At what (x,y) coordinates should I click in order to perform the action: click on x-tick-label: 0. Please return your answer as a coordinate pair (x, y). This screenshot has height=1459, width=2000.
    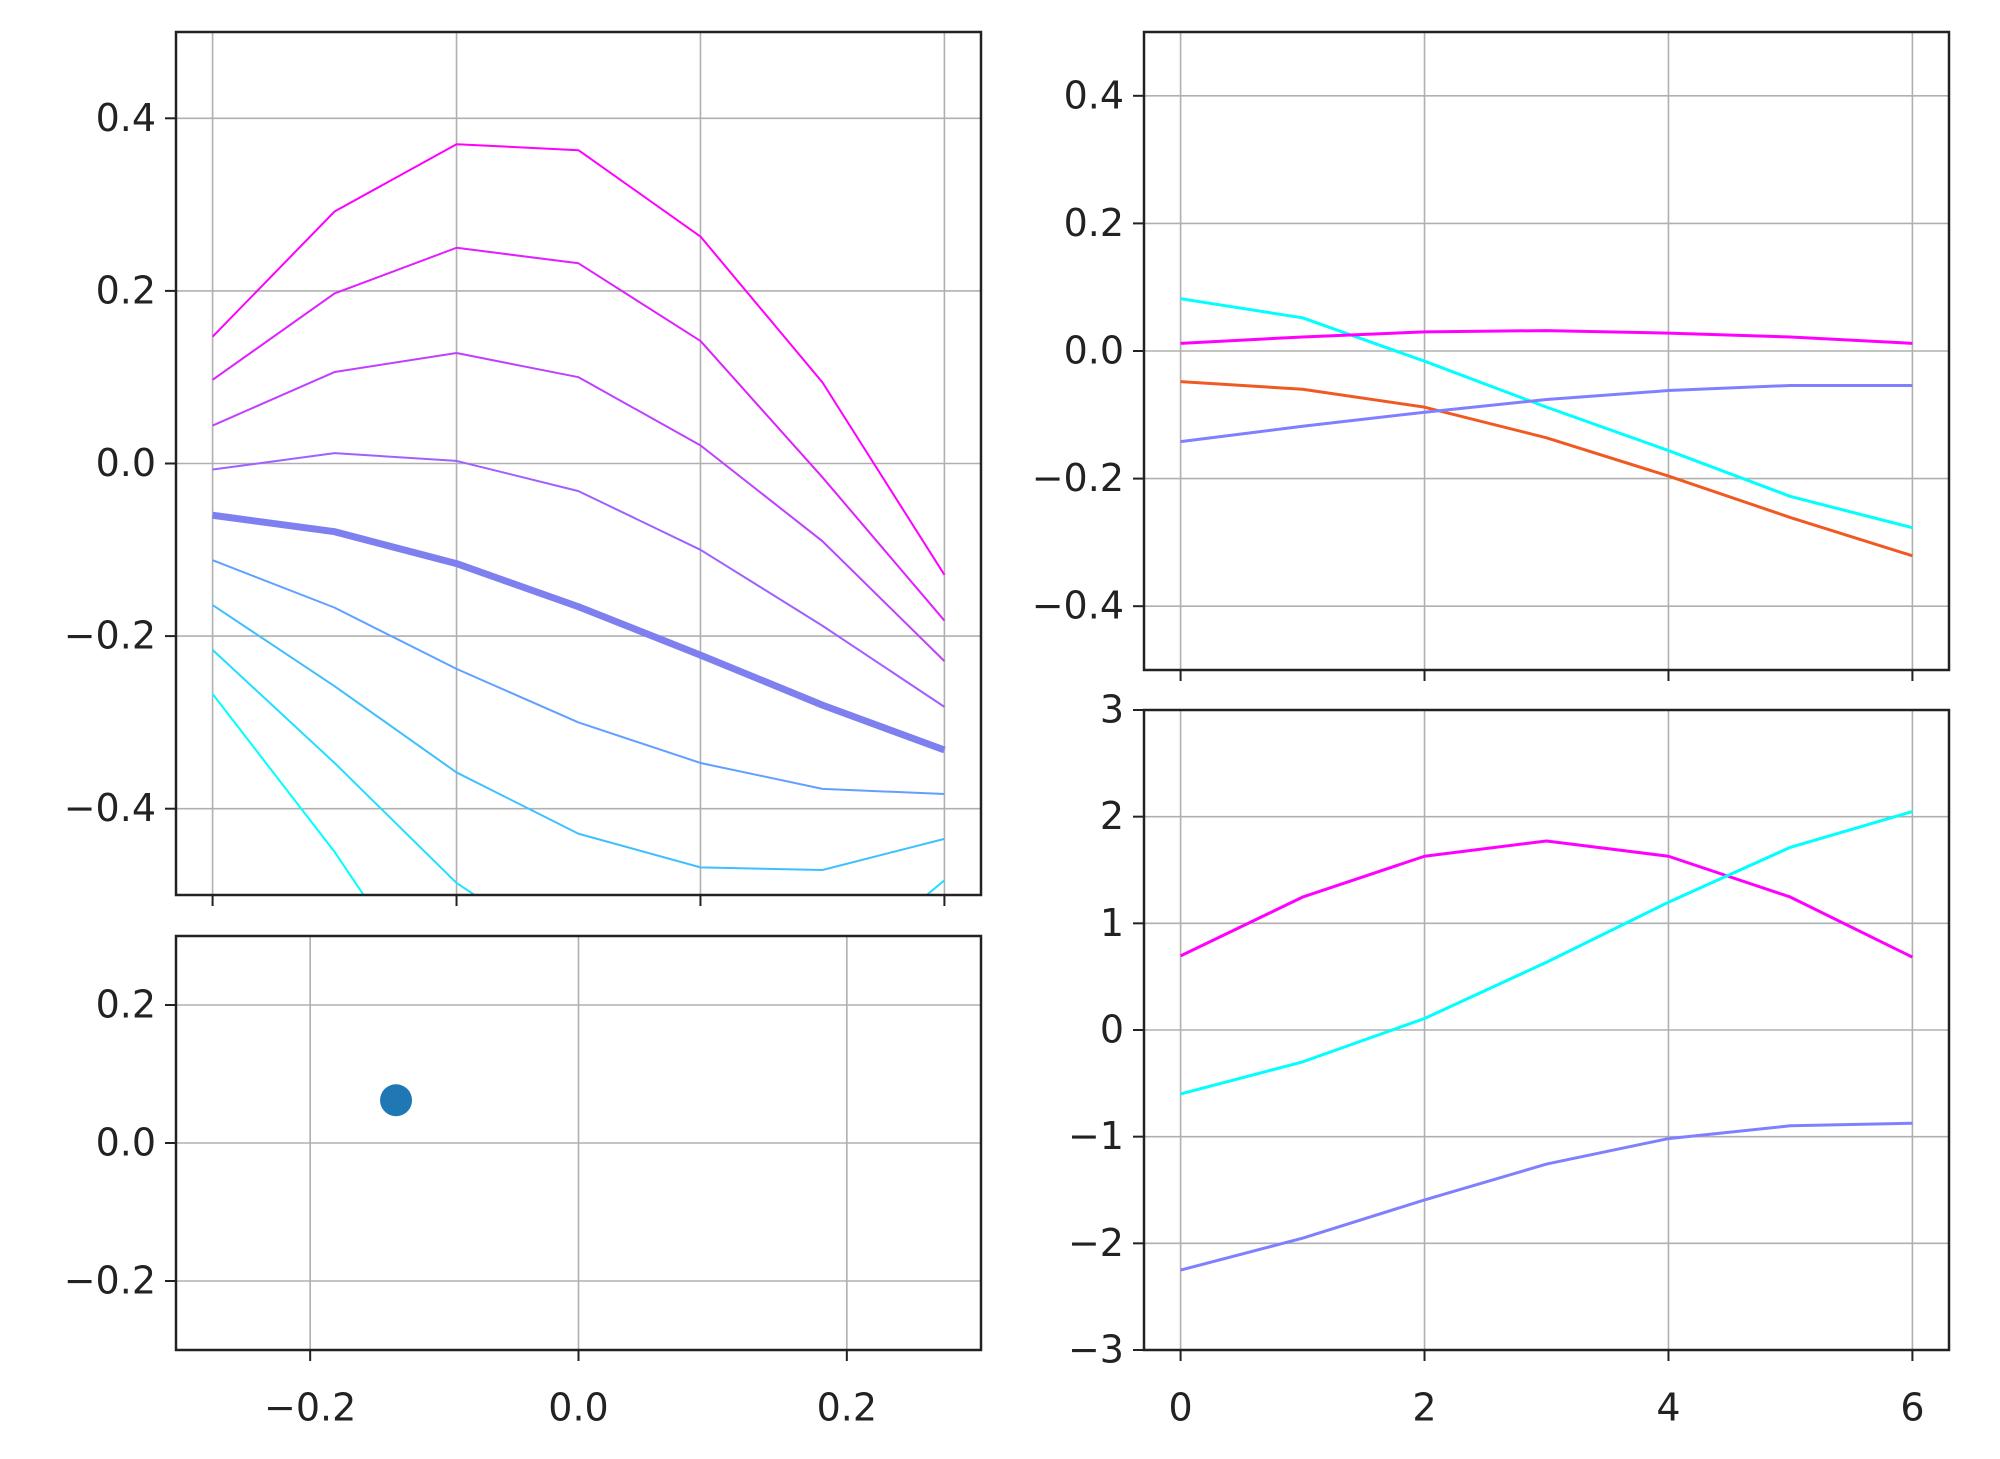
    Looking at the image, I should click on (1180, 1408).